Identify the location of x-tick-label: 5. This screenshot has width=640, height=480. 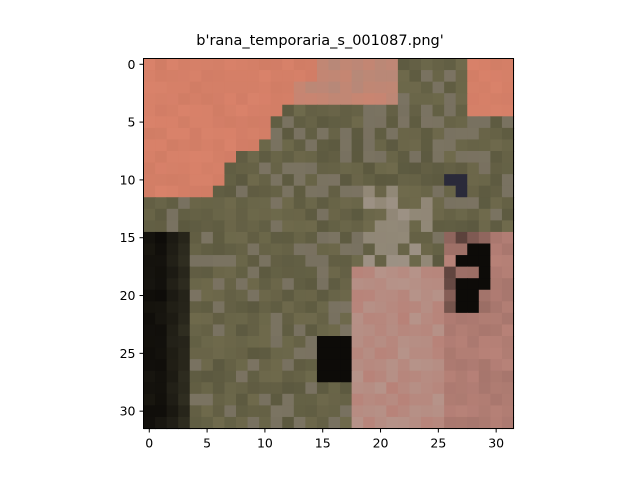
(207, 443).